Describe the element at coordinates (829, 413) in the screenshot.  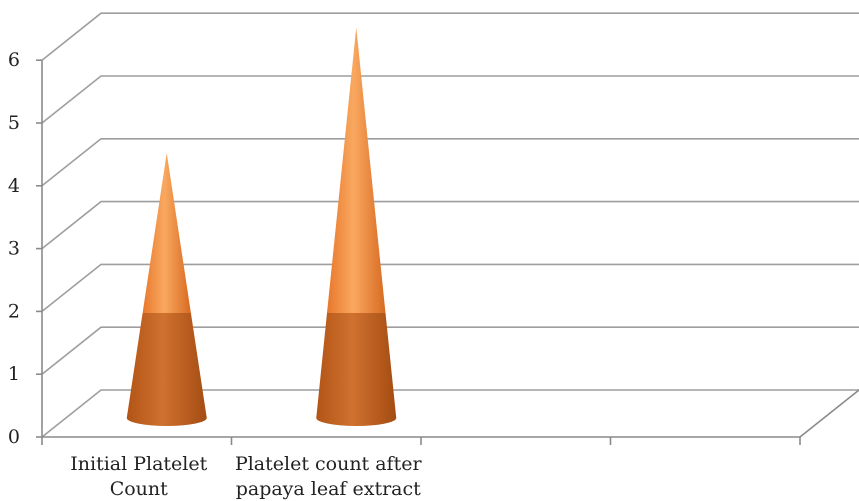
I see `floor-right-edge` at that location.